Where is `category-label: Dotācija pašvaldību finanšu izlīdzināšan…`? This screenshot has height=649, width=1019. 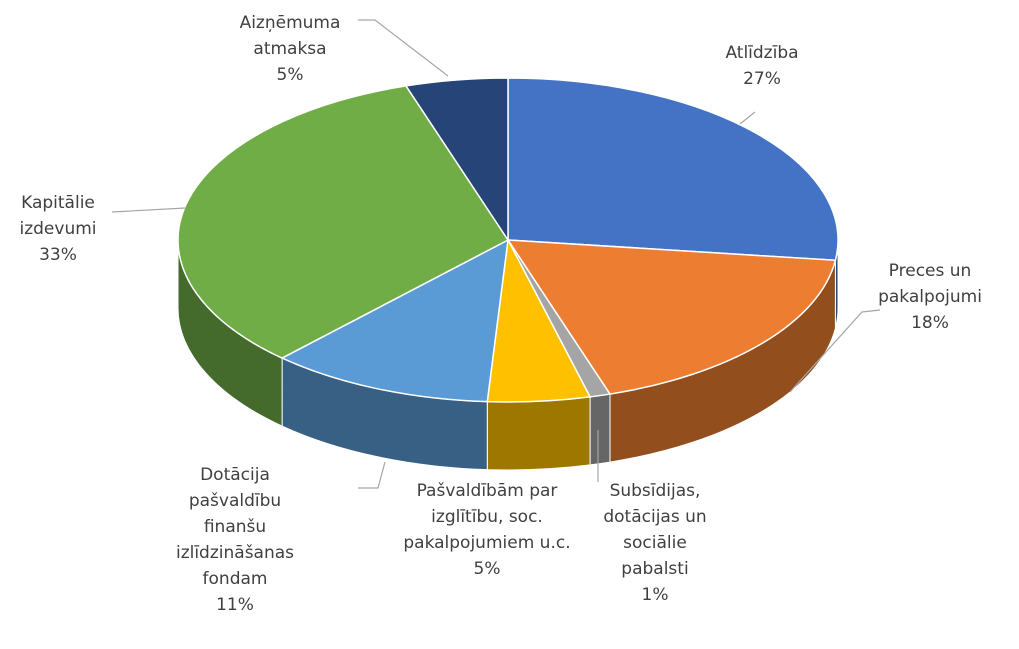 category-label: Dotācija pašvaldību finanšu izlīdzināšan… is located at coordinates (235, 527).